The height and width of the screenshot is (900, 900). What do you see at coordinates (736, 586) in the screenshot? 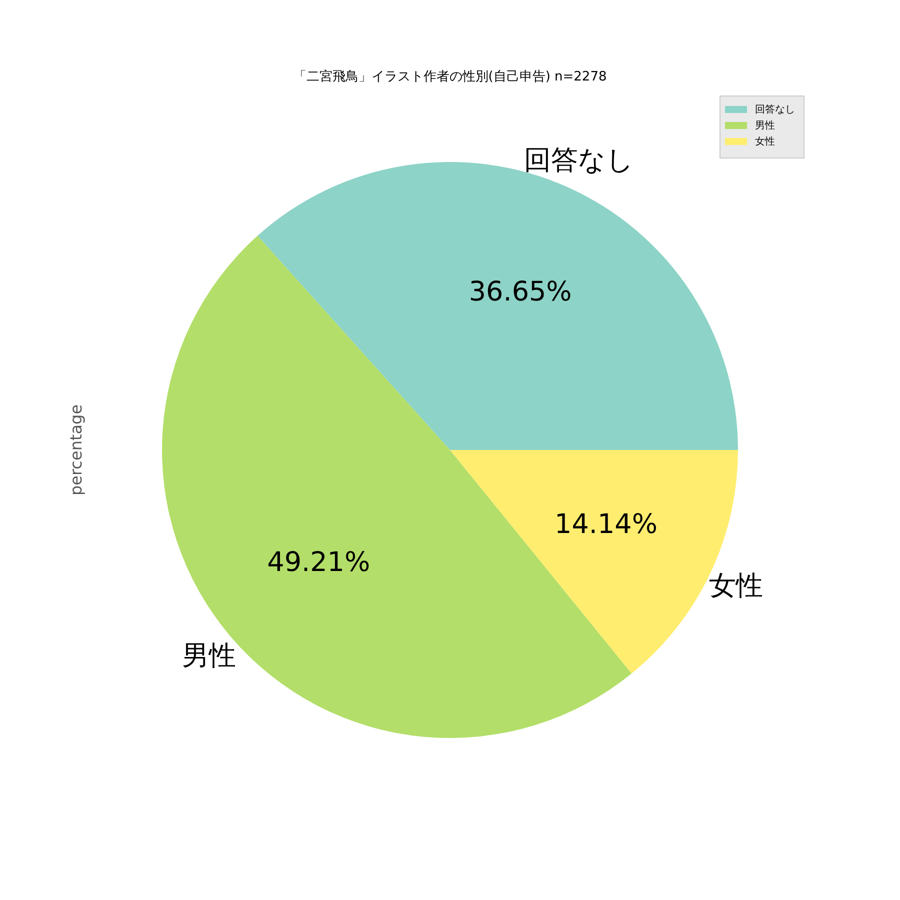
I see `slice-label: 女性` at bounding box center [736, 586].